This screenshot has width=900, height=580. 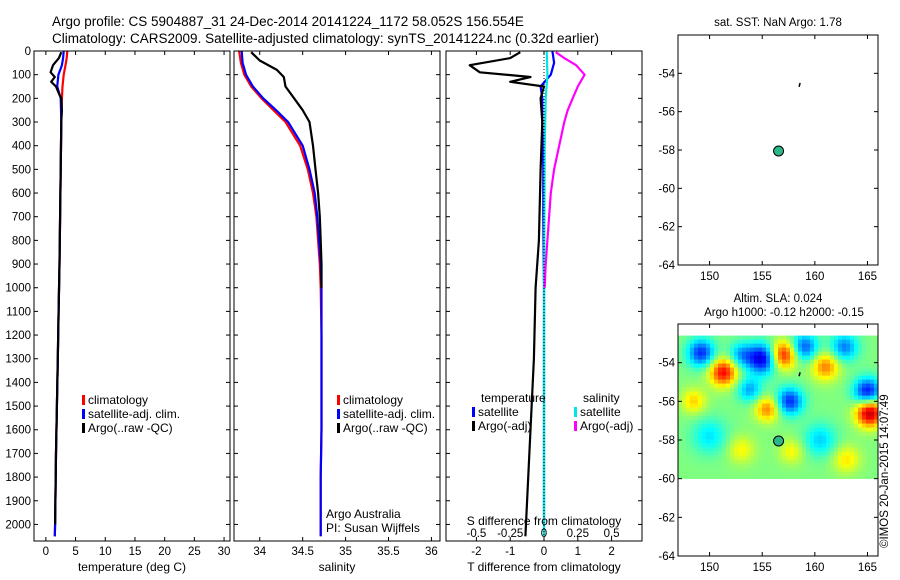 I want to click on legend-swatch, so click(x=338, y=428).